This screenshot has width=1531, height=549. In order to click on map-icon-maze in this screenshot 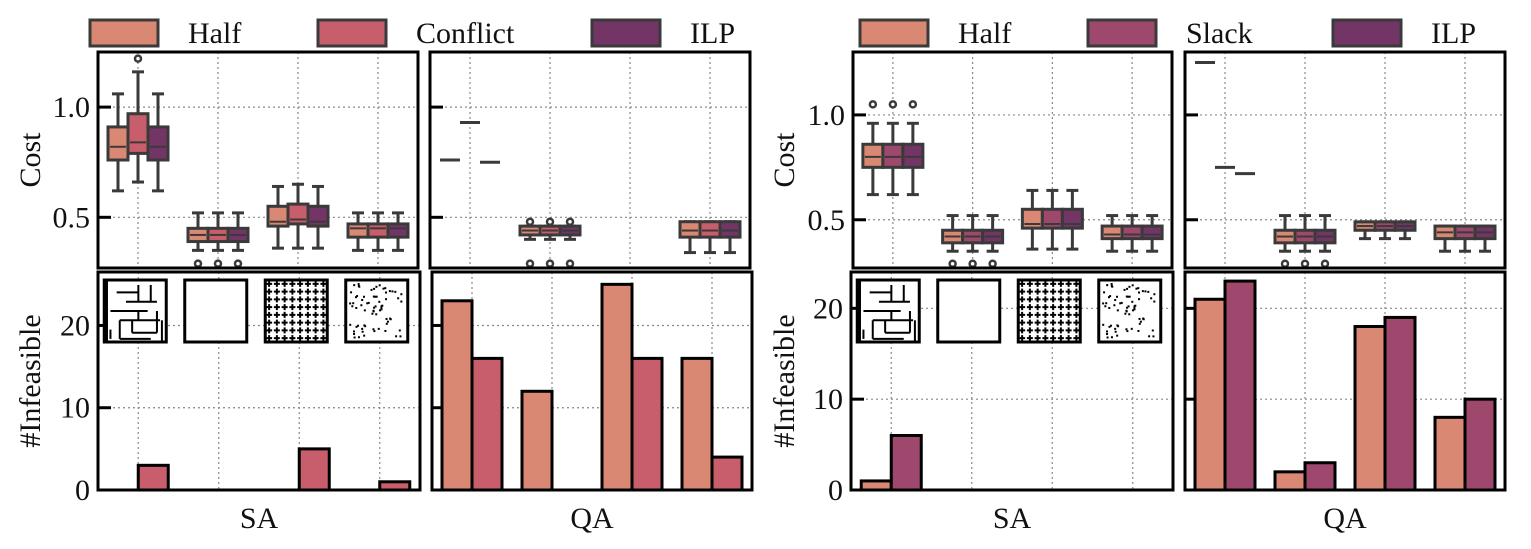, I will do `click(135, 311)`.